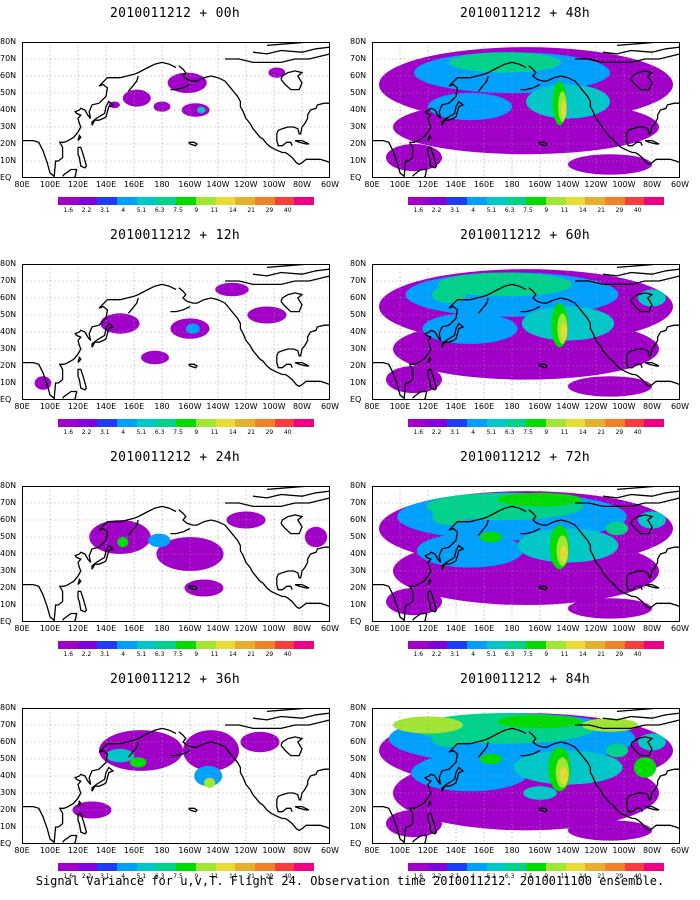  Describe the element at coordinates (141, 210) in the screenshot. I see `colorbar-label: 5.1` at that location.